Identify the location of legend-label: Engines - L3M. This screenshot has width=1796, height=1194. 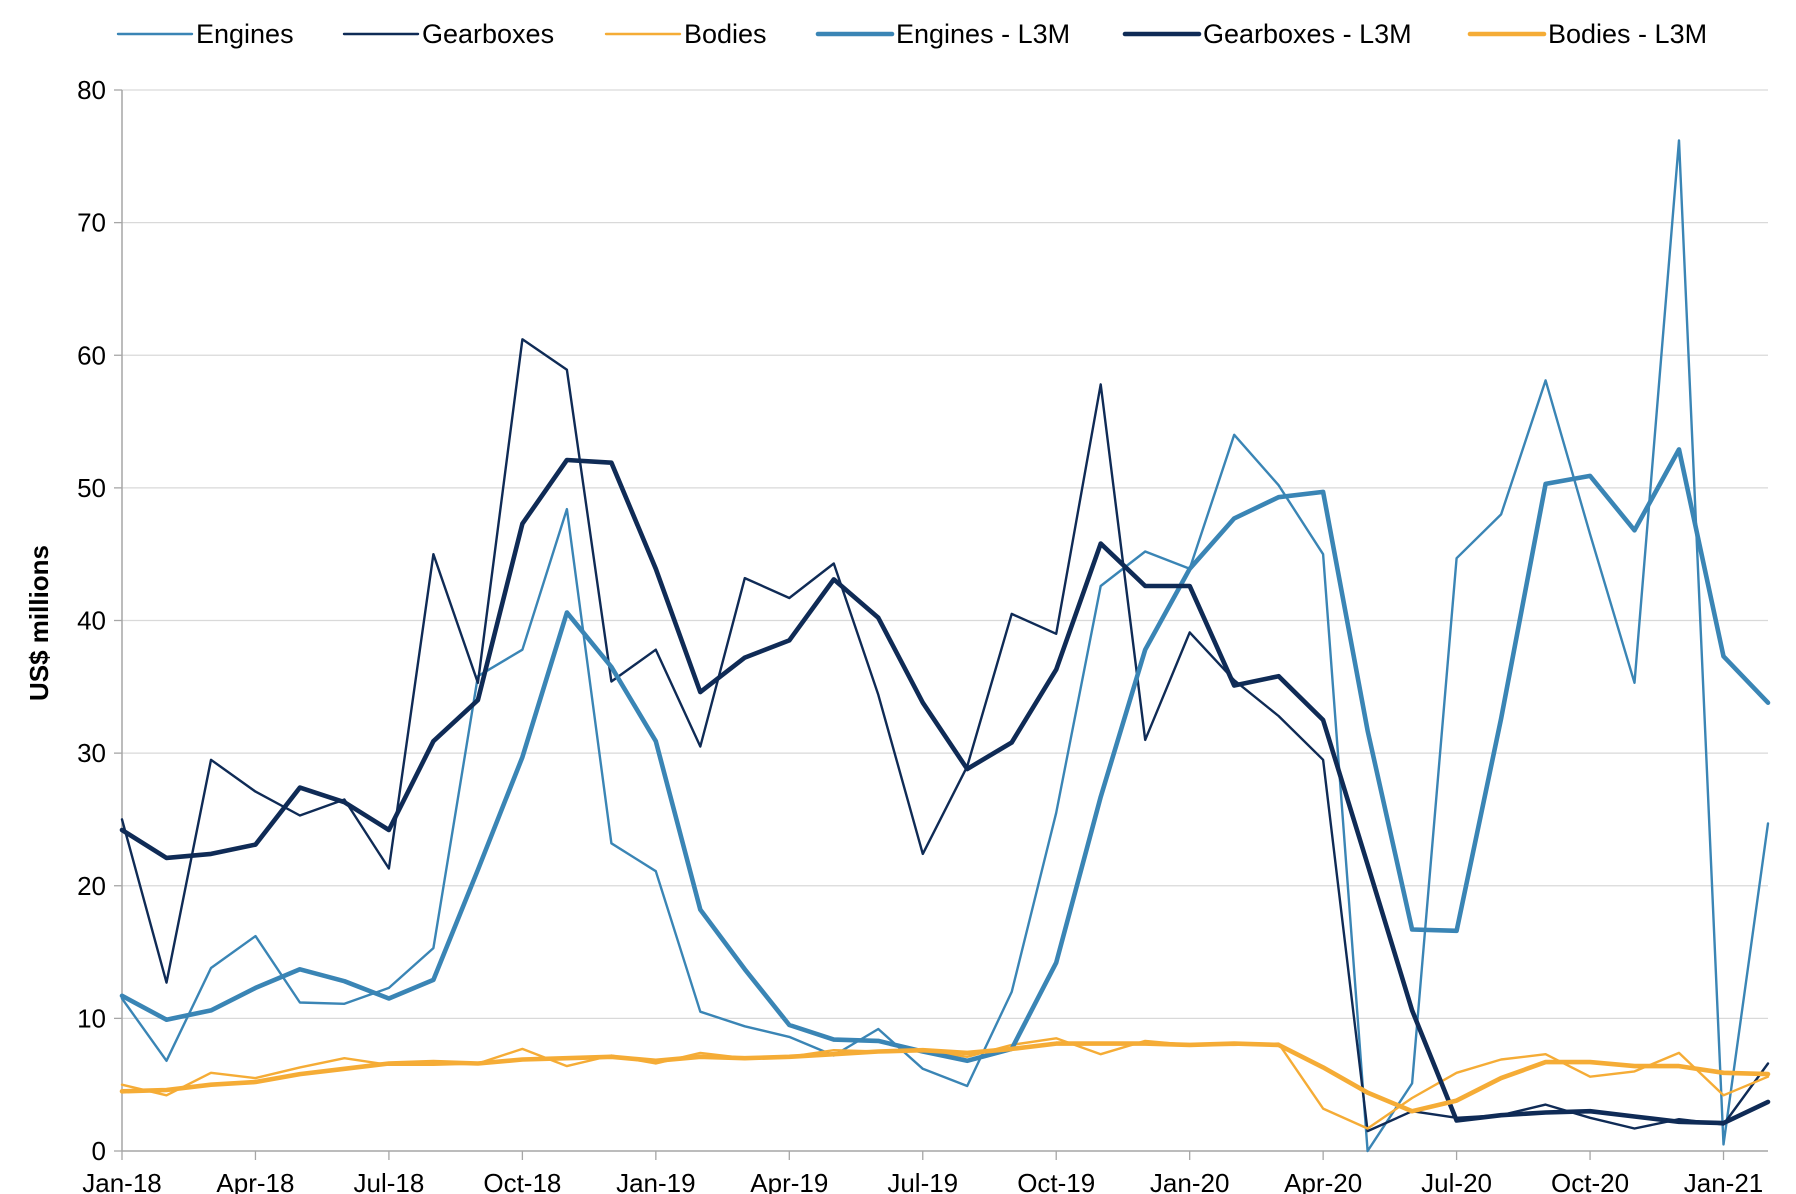
(983, 34).